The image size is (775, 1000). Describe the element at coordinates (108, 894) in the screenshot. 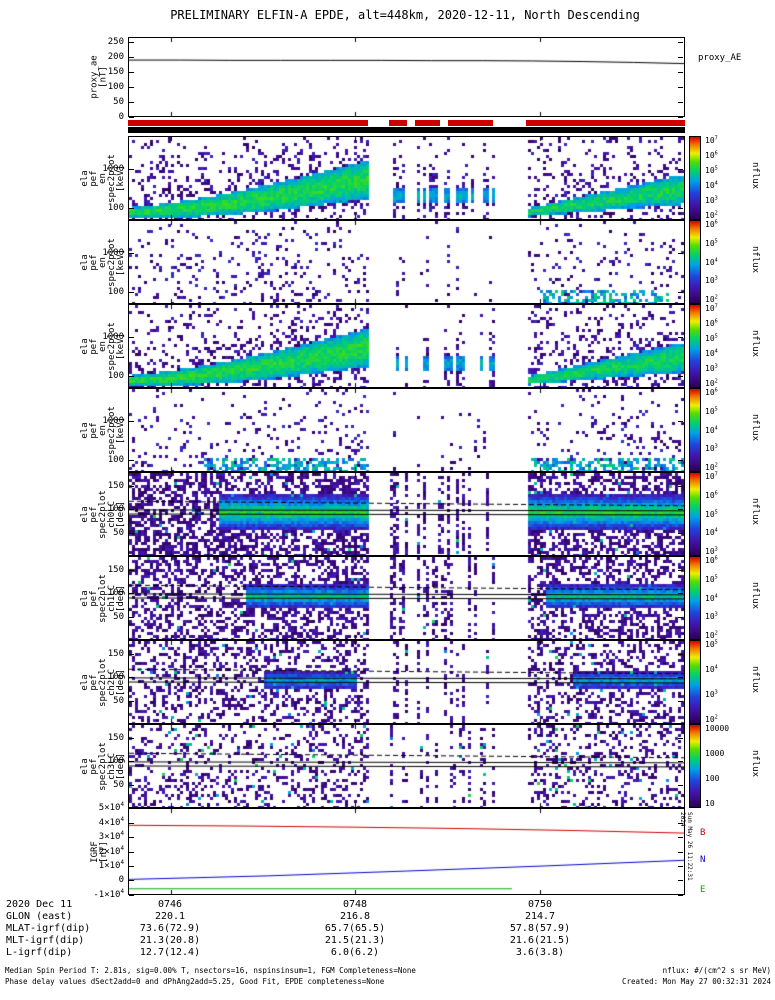

I see `igrf-ytick-label: -1×10⁴` at that location.